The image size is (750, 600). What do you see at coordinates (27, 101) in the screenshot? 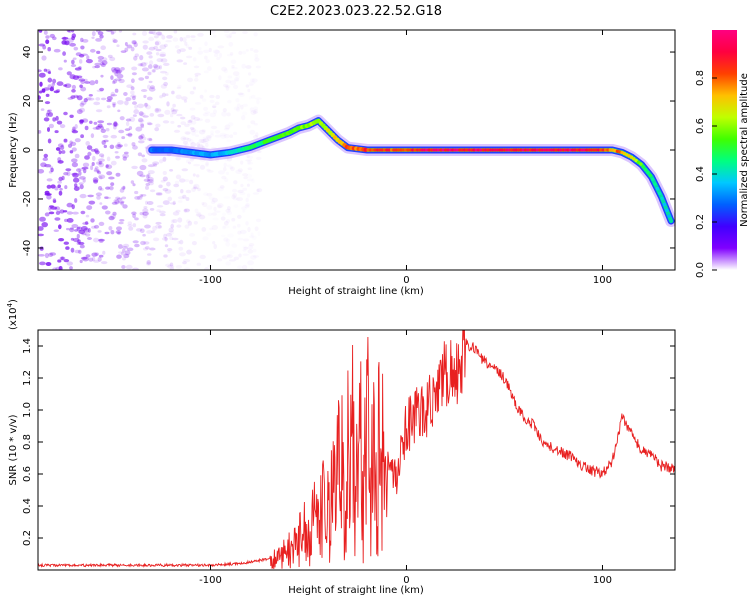
I see `y-tick-label: 20` at bounding box center [27, 101].